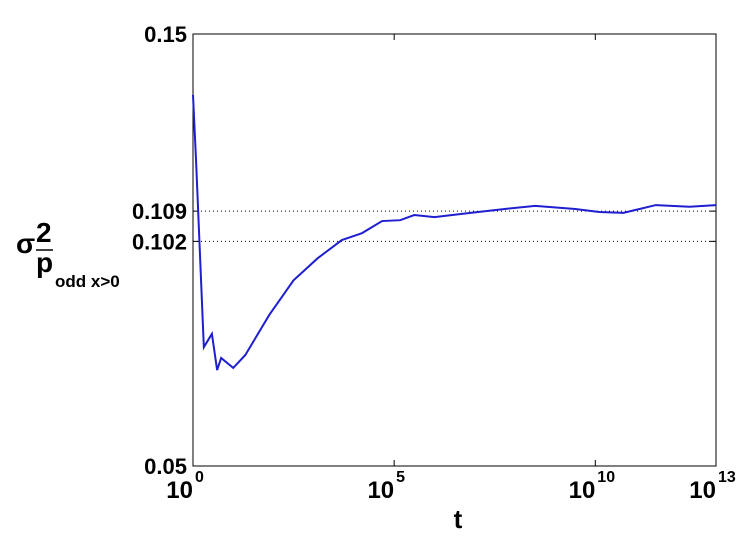 This screenshot has height=544, width=743. Describe the element at coordinates (25, 243) in the screenshot. I see `y-label-symbol: σ` at that location.